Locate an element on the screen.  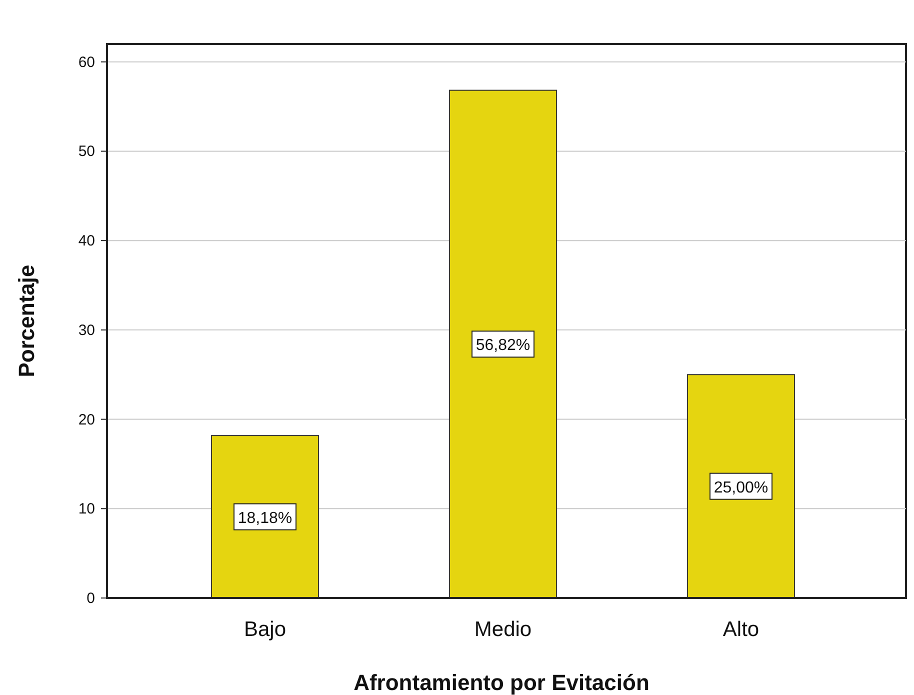
data-label: 18,18% is located at coordinates (265, 518).